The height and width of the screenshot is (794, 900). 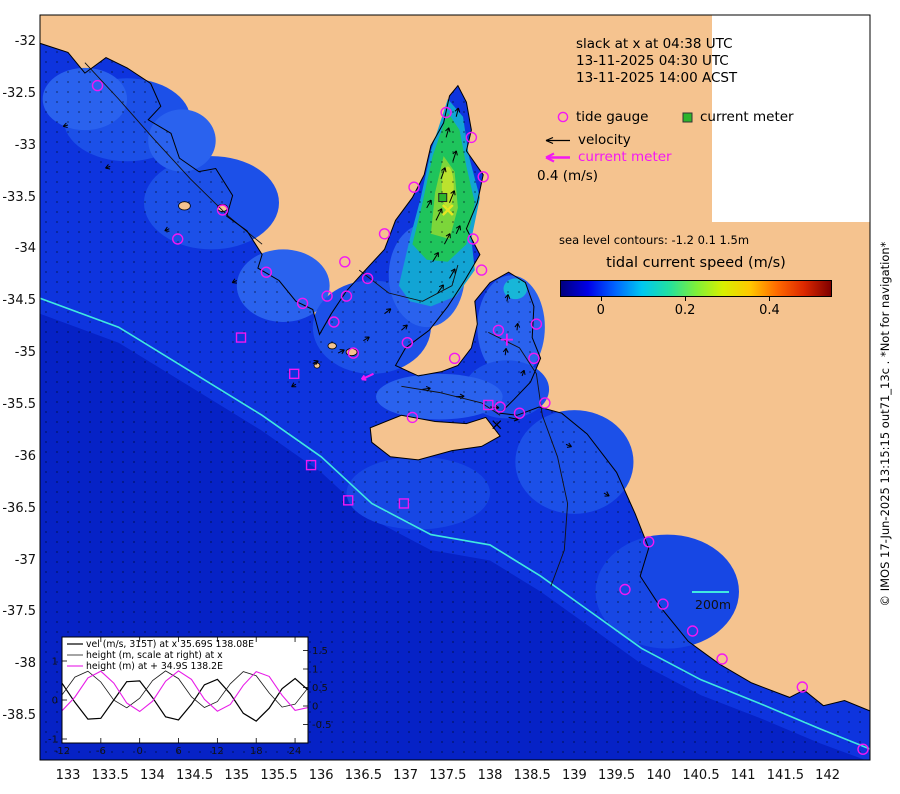 I want to click on tide-gauge-label: tide gauge, so click(x=612, y=117).